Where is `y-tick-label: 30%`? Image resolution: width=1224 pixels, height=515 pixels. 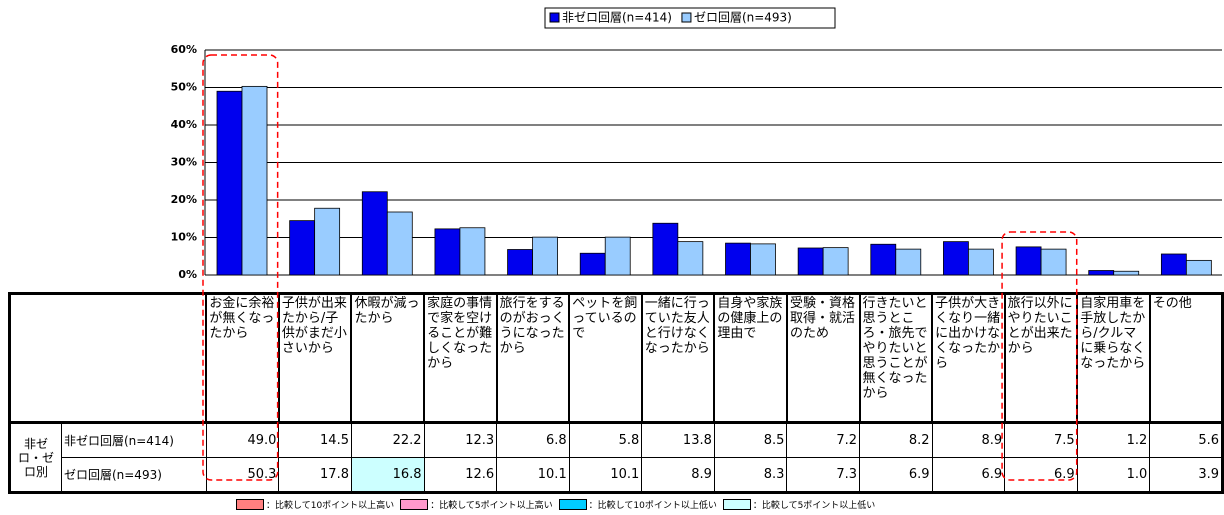
y-tick-label: 30% is located at coordinates (184, 162).